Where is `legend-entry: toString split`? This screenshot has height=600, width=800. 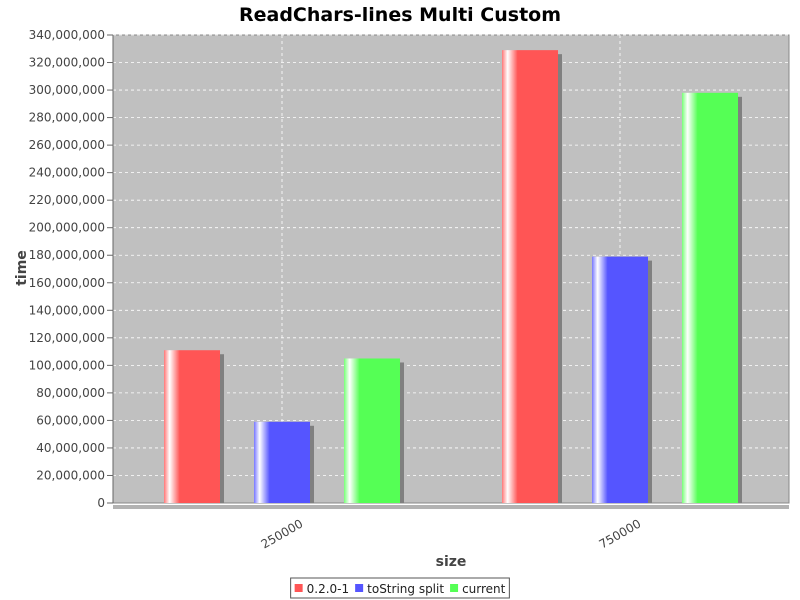 legend-entry: toString split is located at coordinates (405, 589).